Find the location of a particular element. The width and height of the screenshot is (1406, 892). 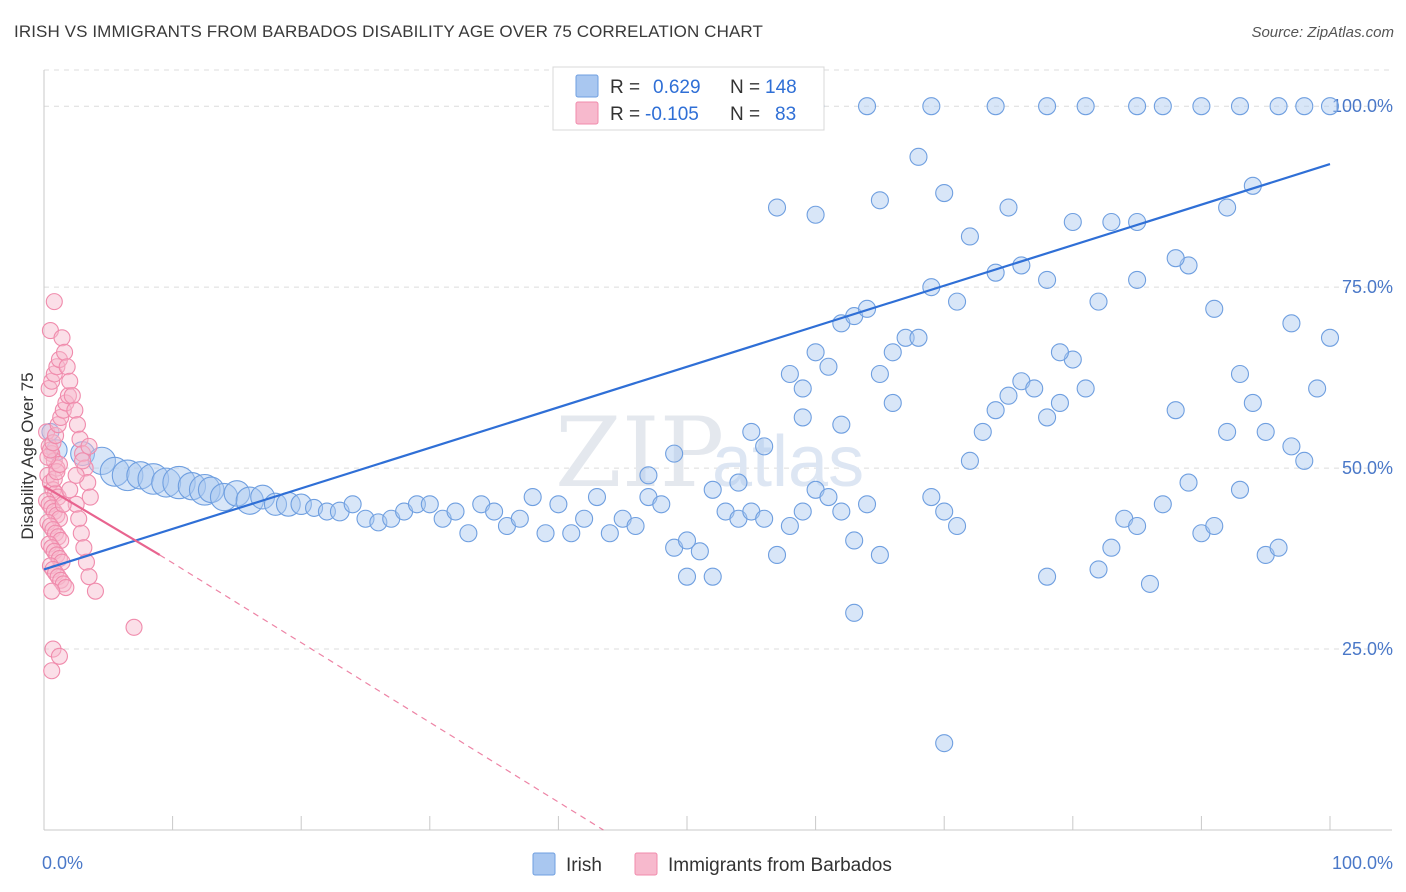

correlation-legend: R = 0.629 N = 148 R = -0.105 N = 83 is located at coordinates (688, 98).